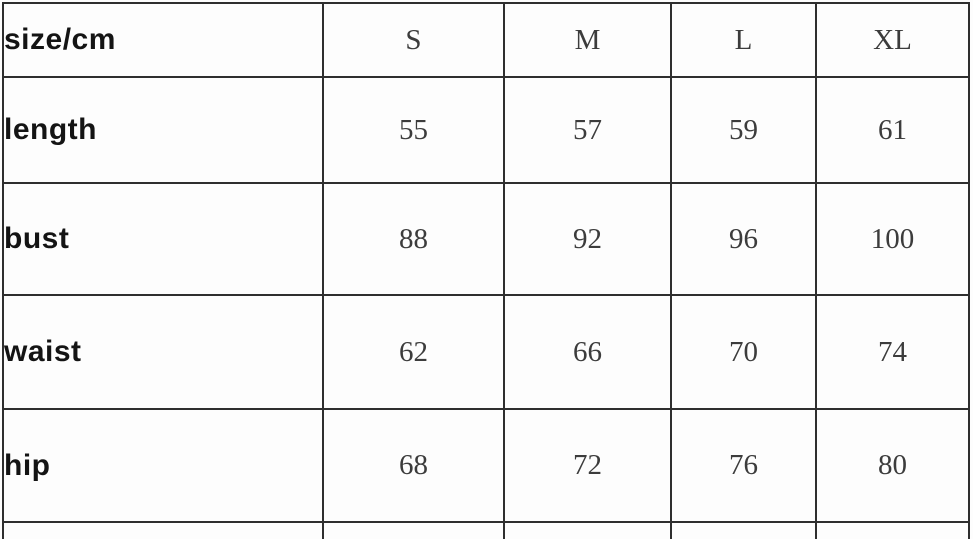 The image size is (973, 539). Describe the element at coordinates (892, 352) in the screenshot. I see `cell-waist-xl: 74` at that location.